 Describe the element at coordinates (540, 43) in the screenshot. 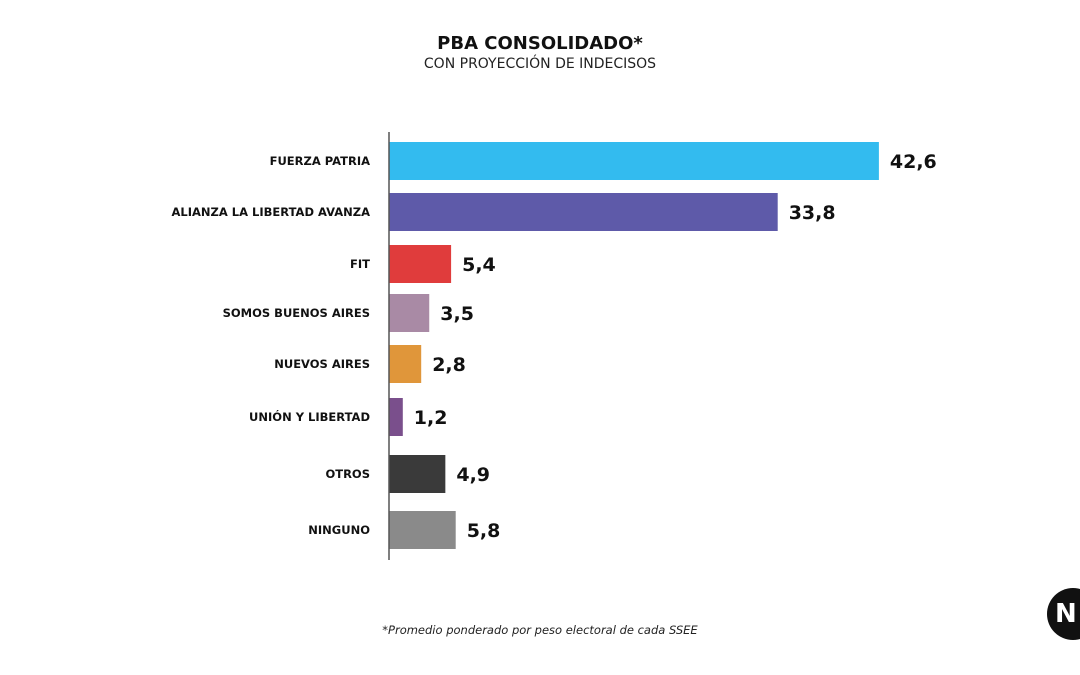

I see `chart-title: PBA CONSOLIDADO*` at that location.